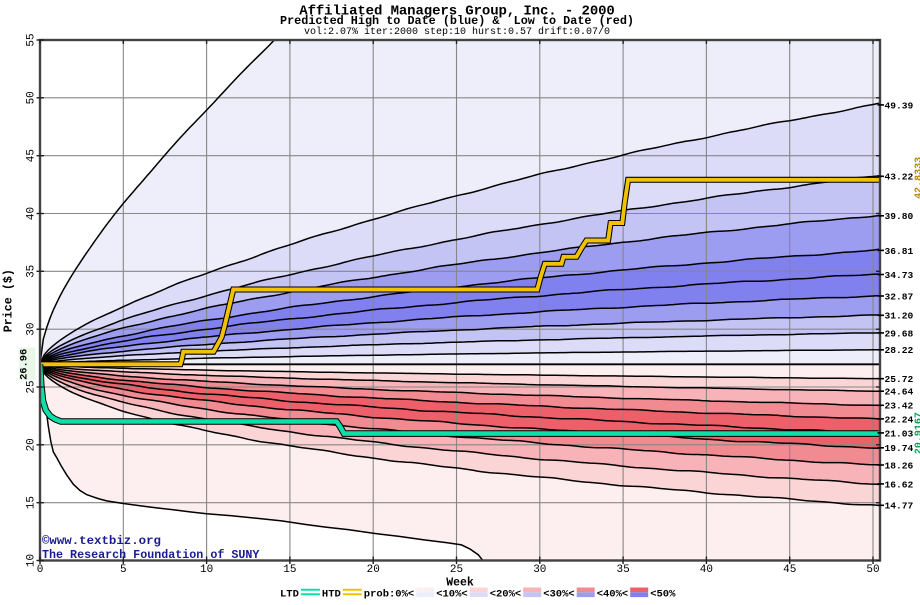  Describe the element at coordinates (559, 595) in the screenshot. I see `svg-text: <30%<` at that location.